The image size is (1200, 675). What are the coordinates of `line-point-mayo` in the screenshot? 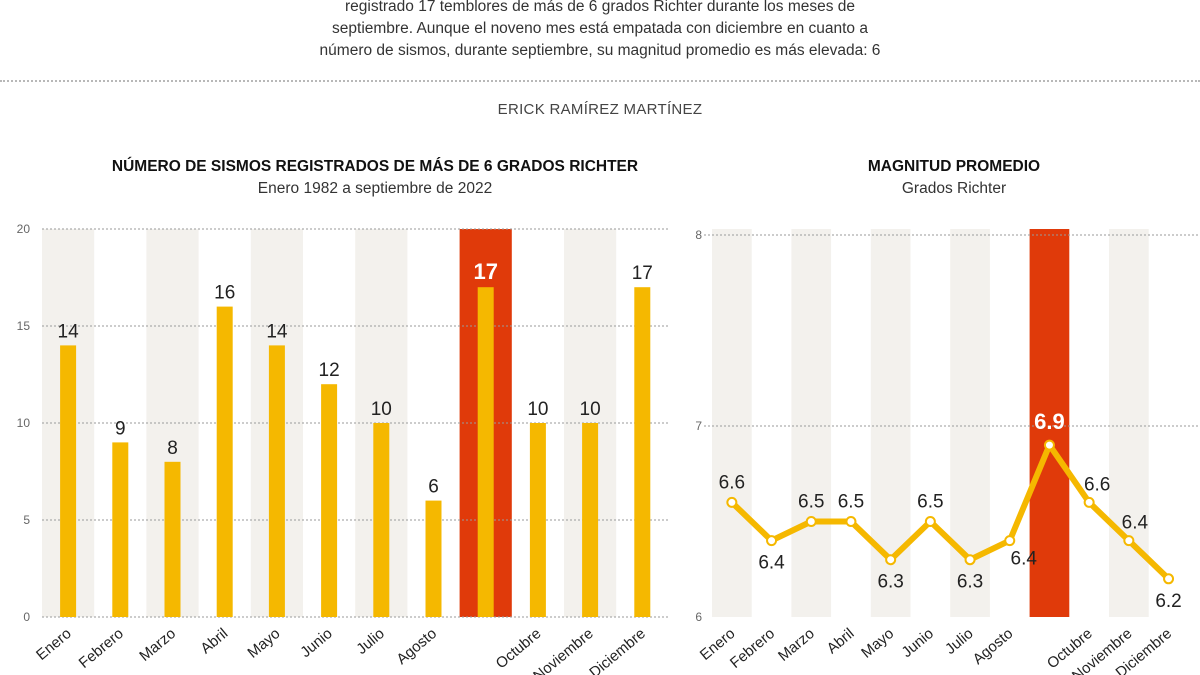 It's located at (891, 560).